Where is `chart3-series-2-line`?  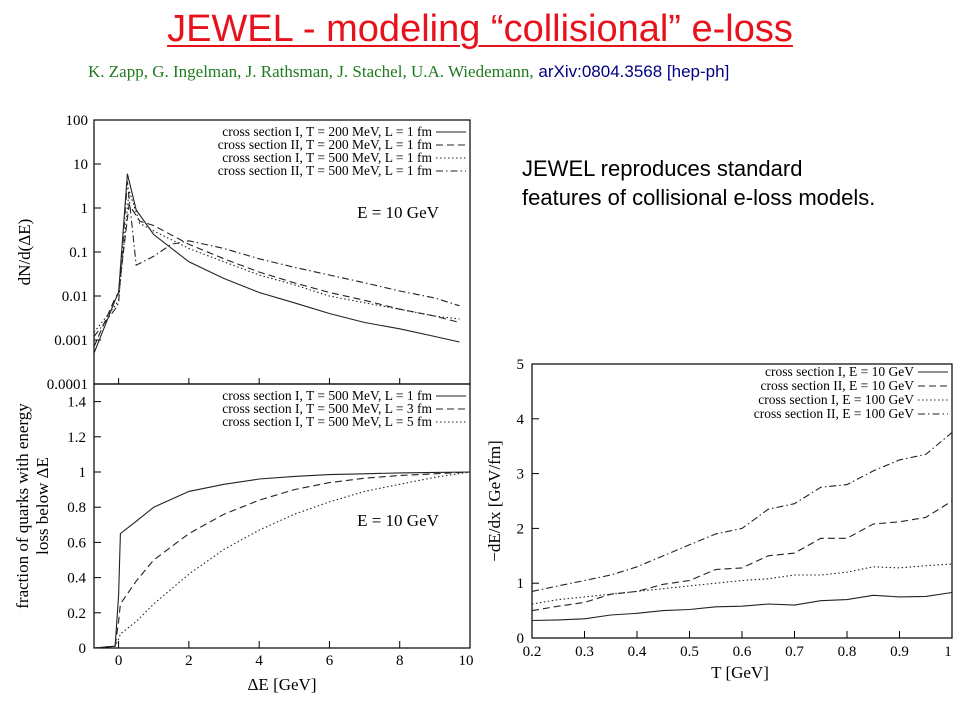 chart3-series-2-line is located at coordinates (742, 556).